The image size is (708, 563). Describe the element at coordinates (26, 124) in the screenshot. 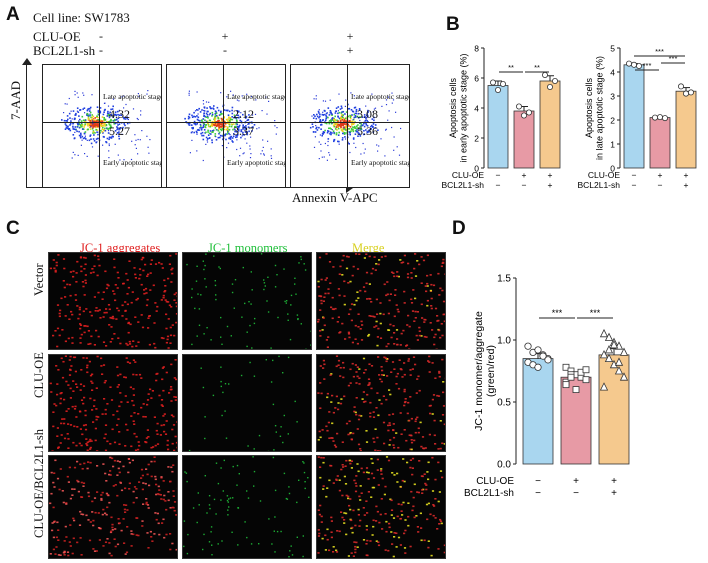

I see `a-y-axis-arrow` at that location.